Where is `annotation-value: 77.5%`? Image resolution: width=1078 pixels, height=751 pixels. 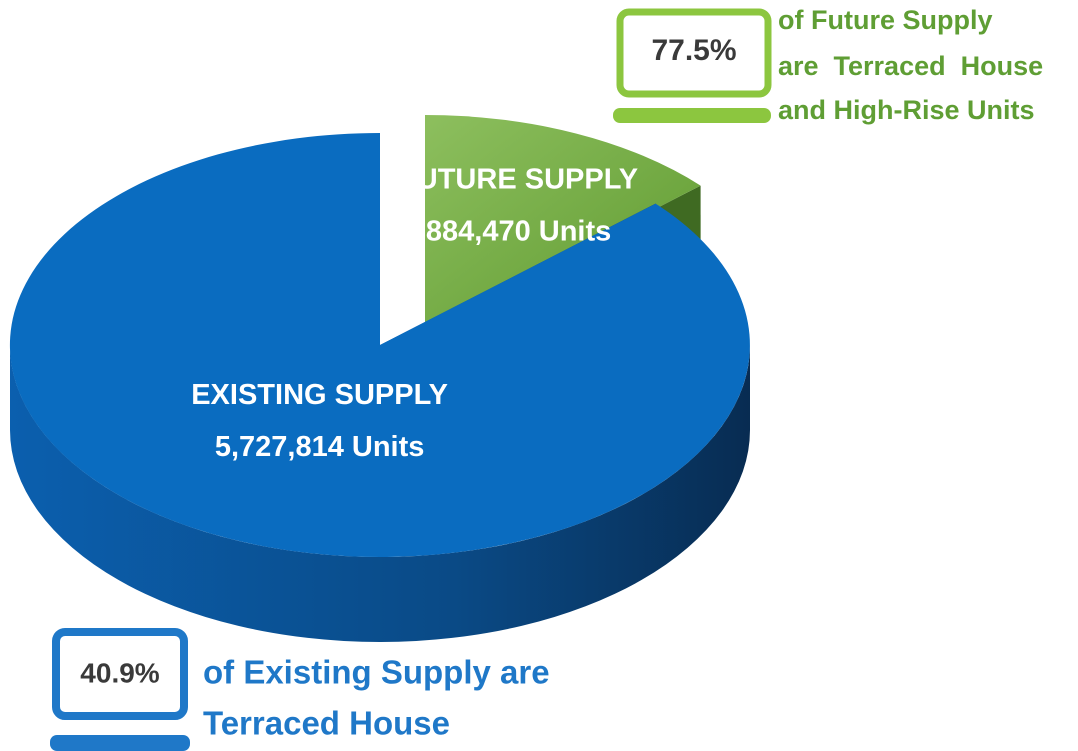 annotation-value: 77.5% is located at coordinates (693, 50).